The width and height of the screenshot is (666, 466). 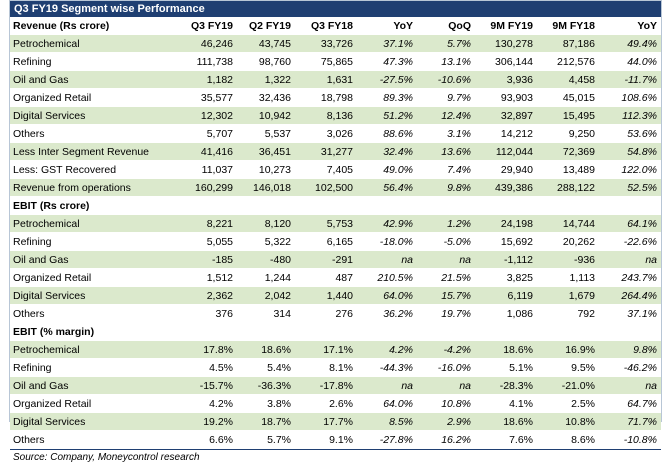 I want to click on table-cell: -18.0%, so click(x=387, y=241).